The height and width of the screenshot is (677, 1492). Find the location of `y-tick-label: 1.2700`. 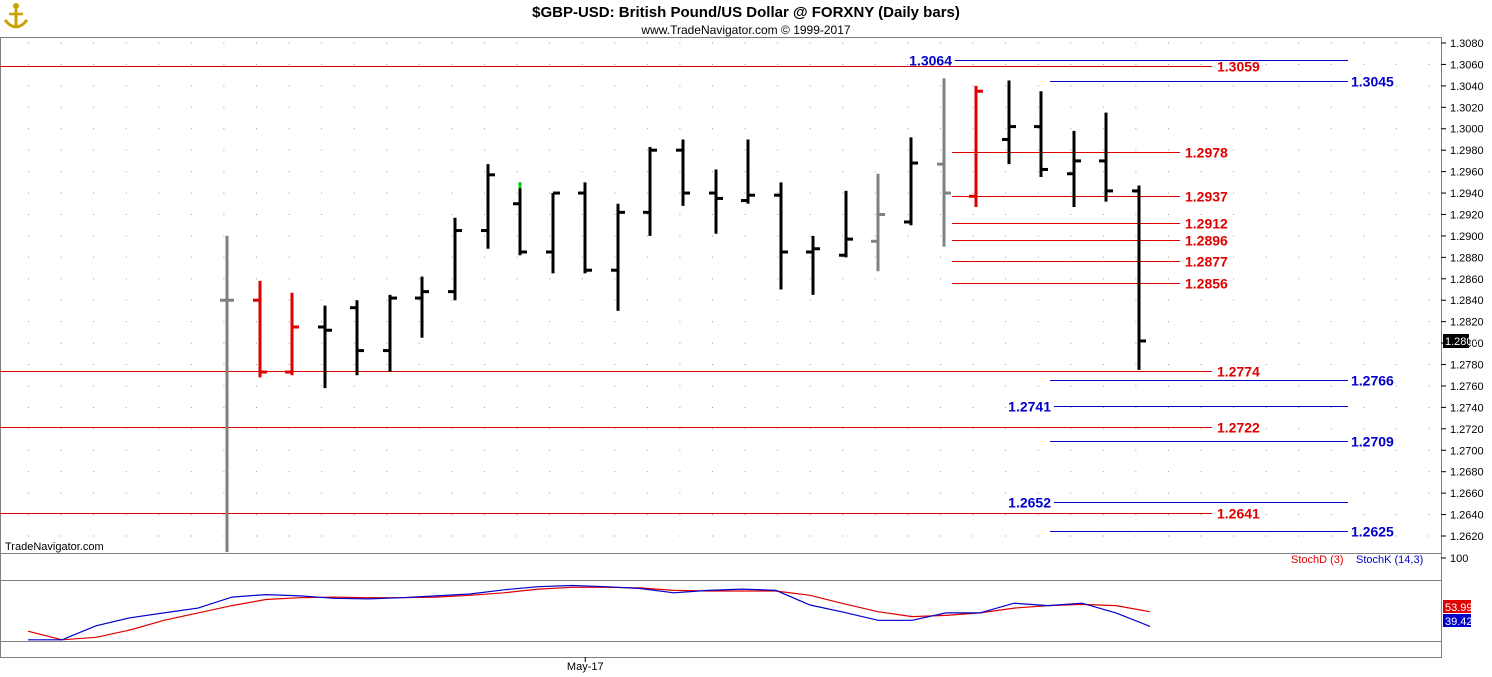

y-tick-label: 1.2700 is located at coordinates (1467, 451).